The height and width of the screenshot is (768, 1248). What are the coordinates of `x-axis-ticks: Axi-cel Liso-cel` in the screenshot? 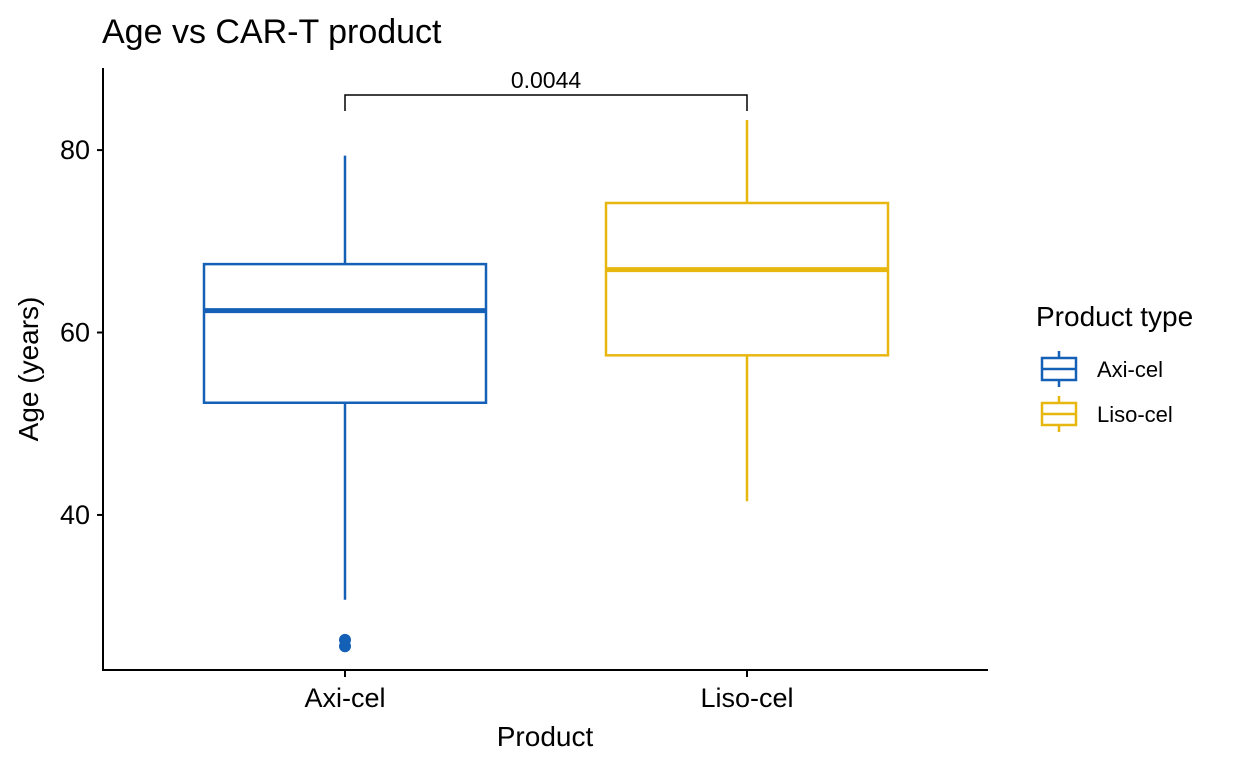 It's located at (549, 691).